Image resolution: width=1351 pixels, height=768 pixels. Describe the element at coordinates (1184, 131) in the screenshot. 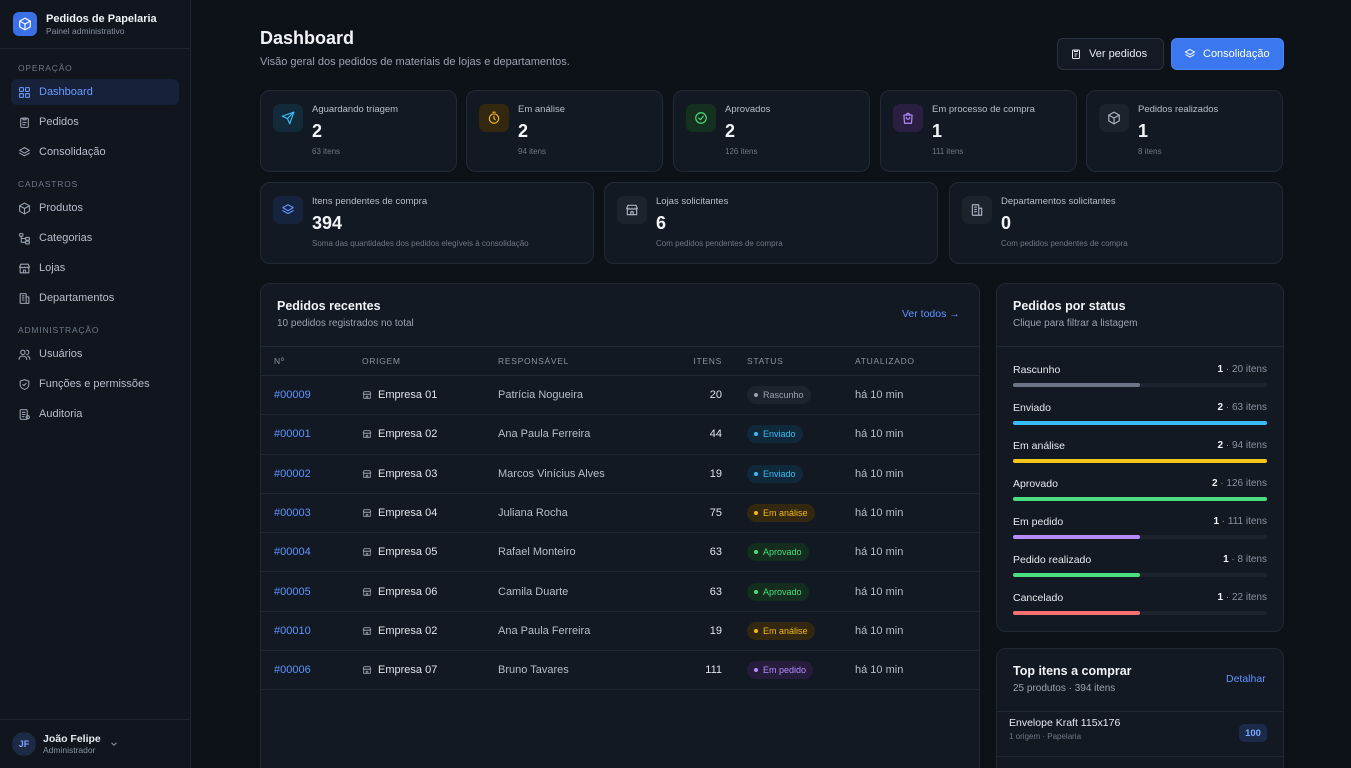

I see `stat-card: Pedidos realizados 1 8 itens` at that location.